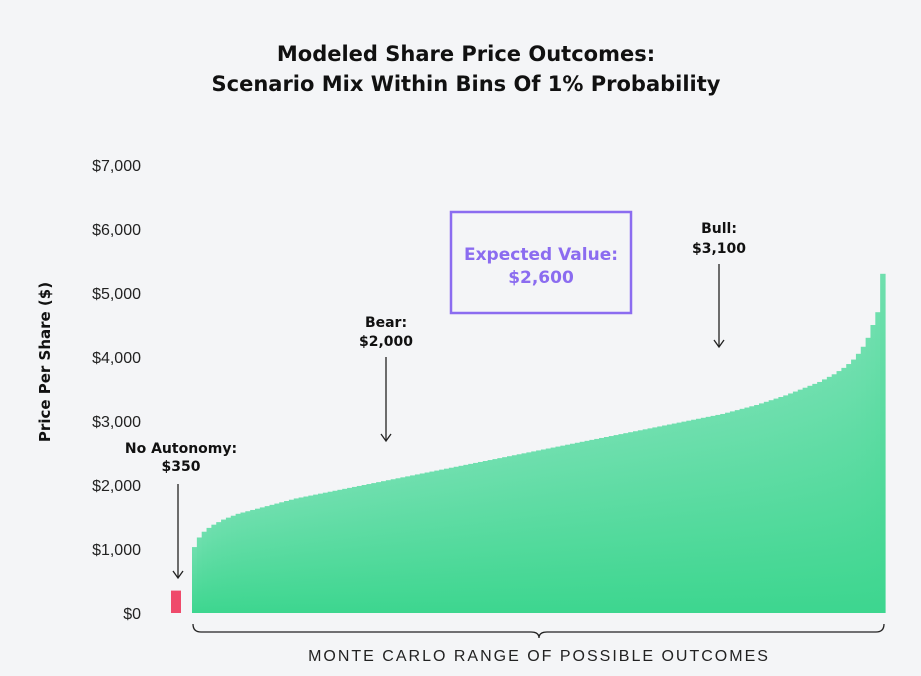 This screenshot has width=921, height=676. Describe the element at coordinates (116, 422) in the screenshot. I see `y-tick-label: $3,000` at that location.